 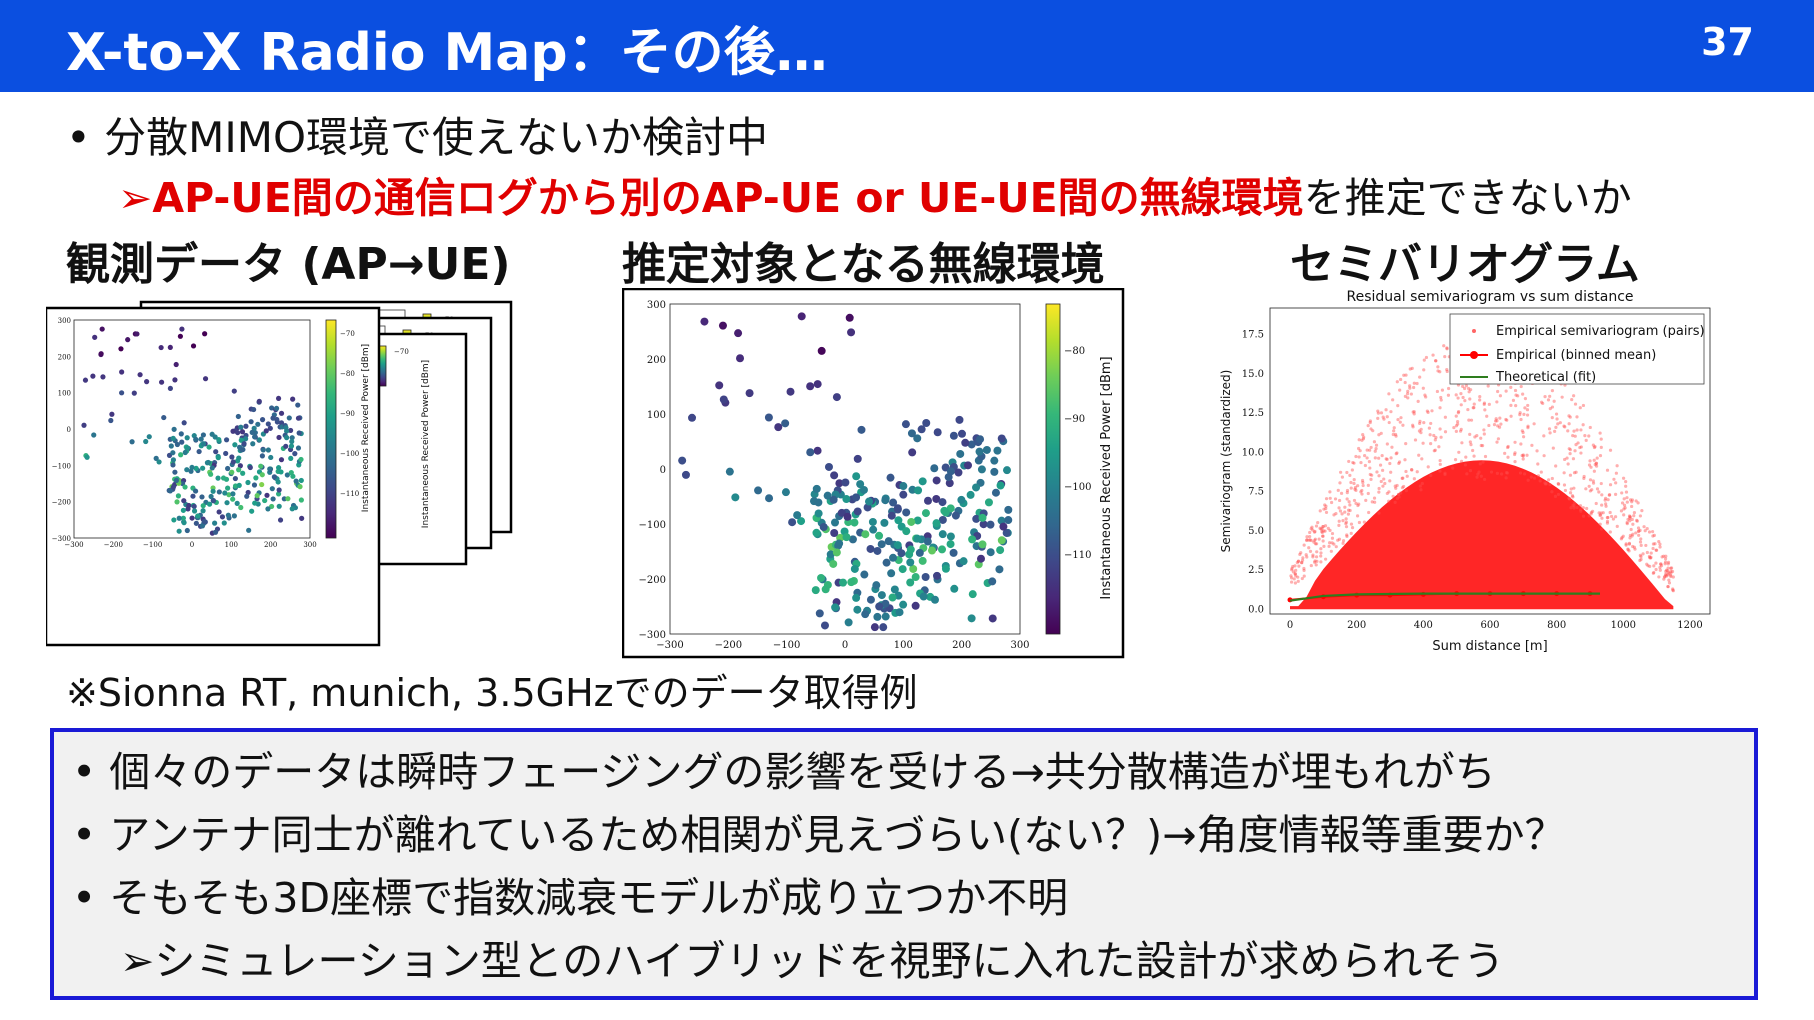 I want to click on x-tick-label: 1200, so click(x=1689, y=625).